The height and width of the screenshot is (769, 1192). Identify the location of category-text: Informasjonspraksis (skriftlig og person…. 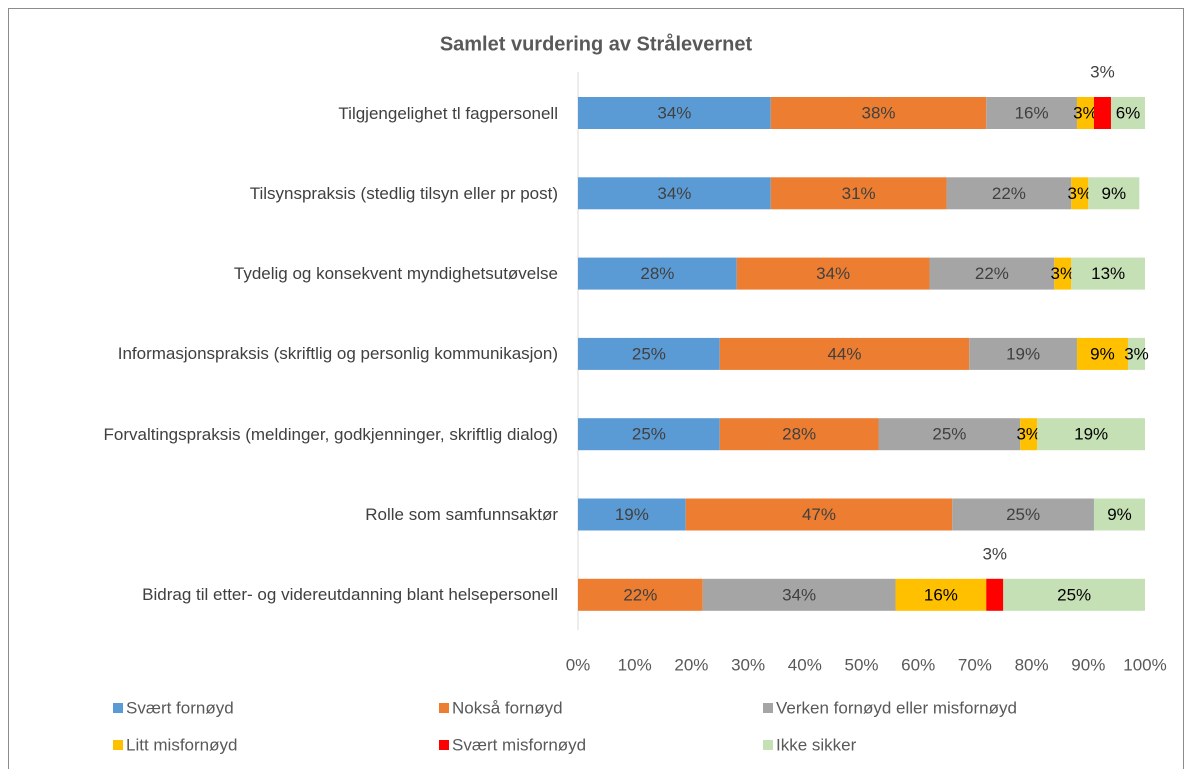
(337, 354).